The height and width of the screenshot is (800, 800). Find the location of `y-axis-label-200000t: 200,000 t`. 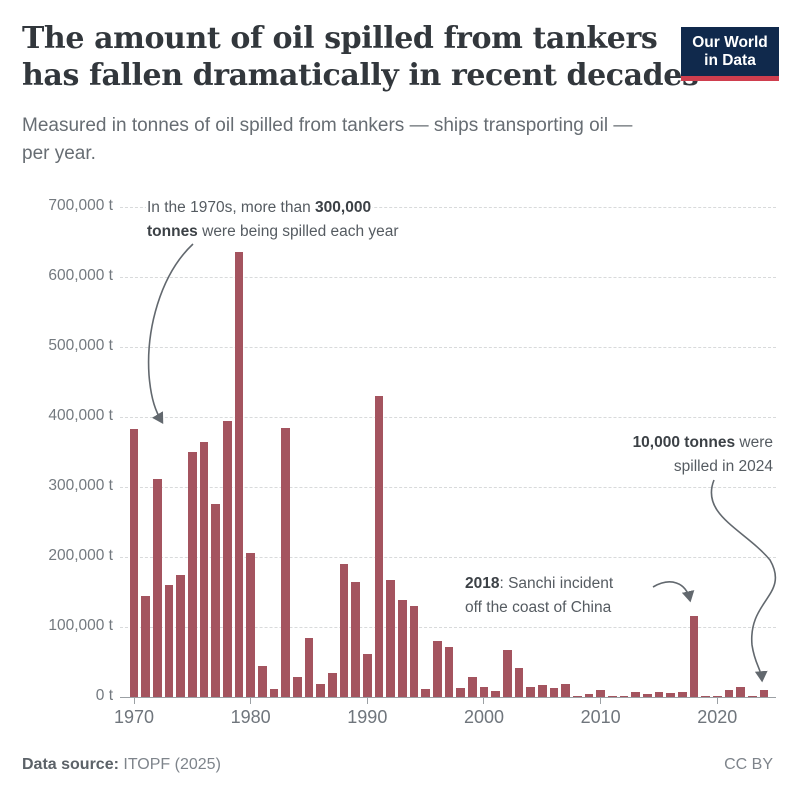

y-axis-label-200000t: 200,000 t is located at coordinates (80, 555).